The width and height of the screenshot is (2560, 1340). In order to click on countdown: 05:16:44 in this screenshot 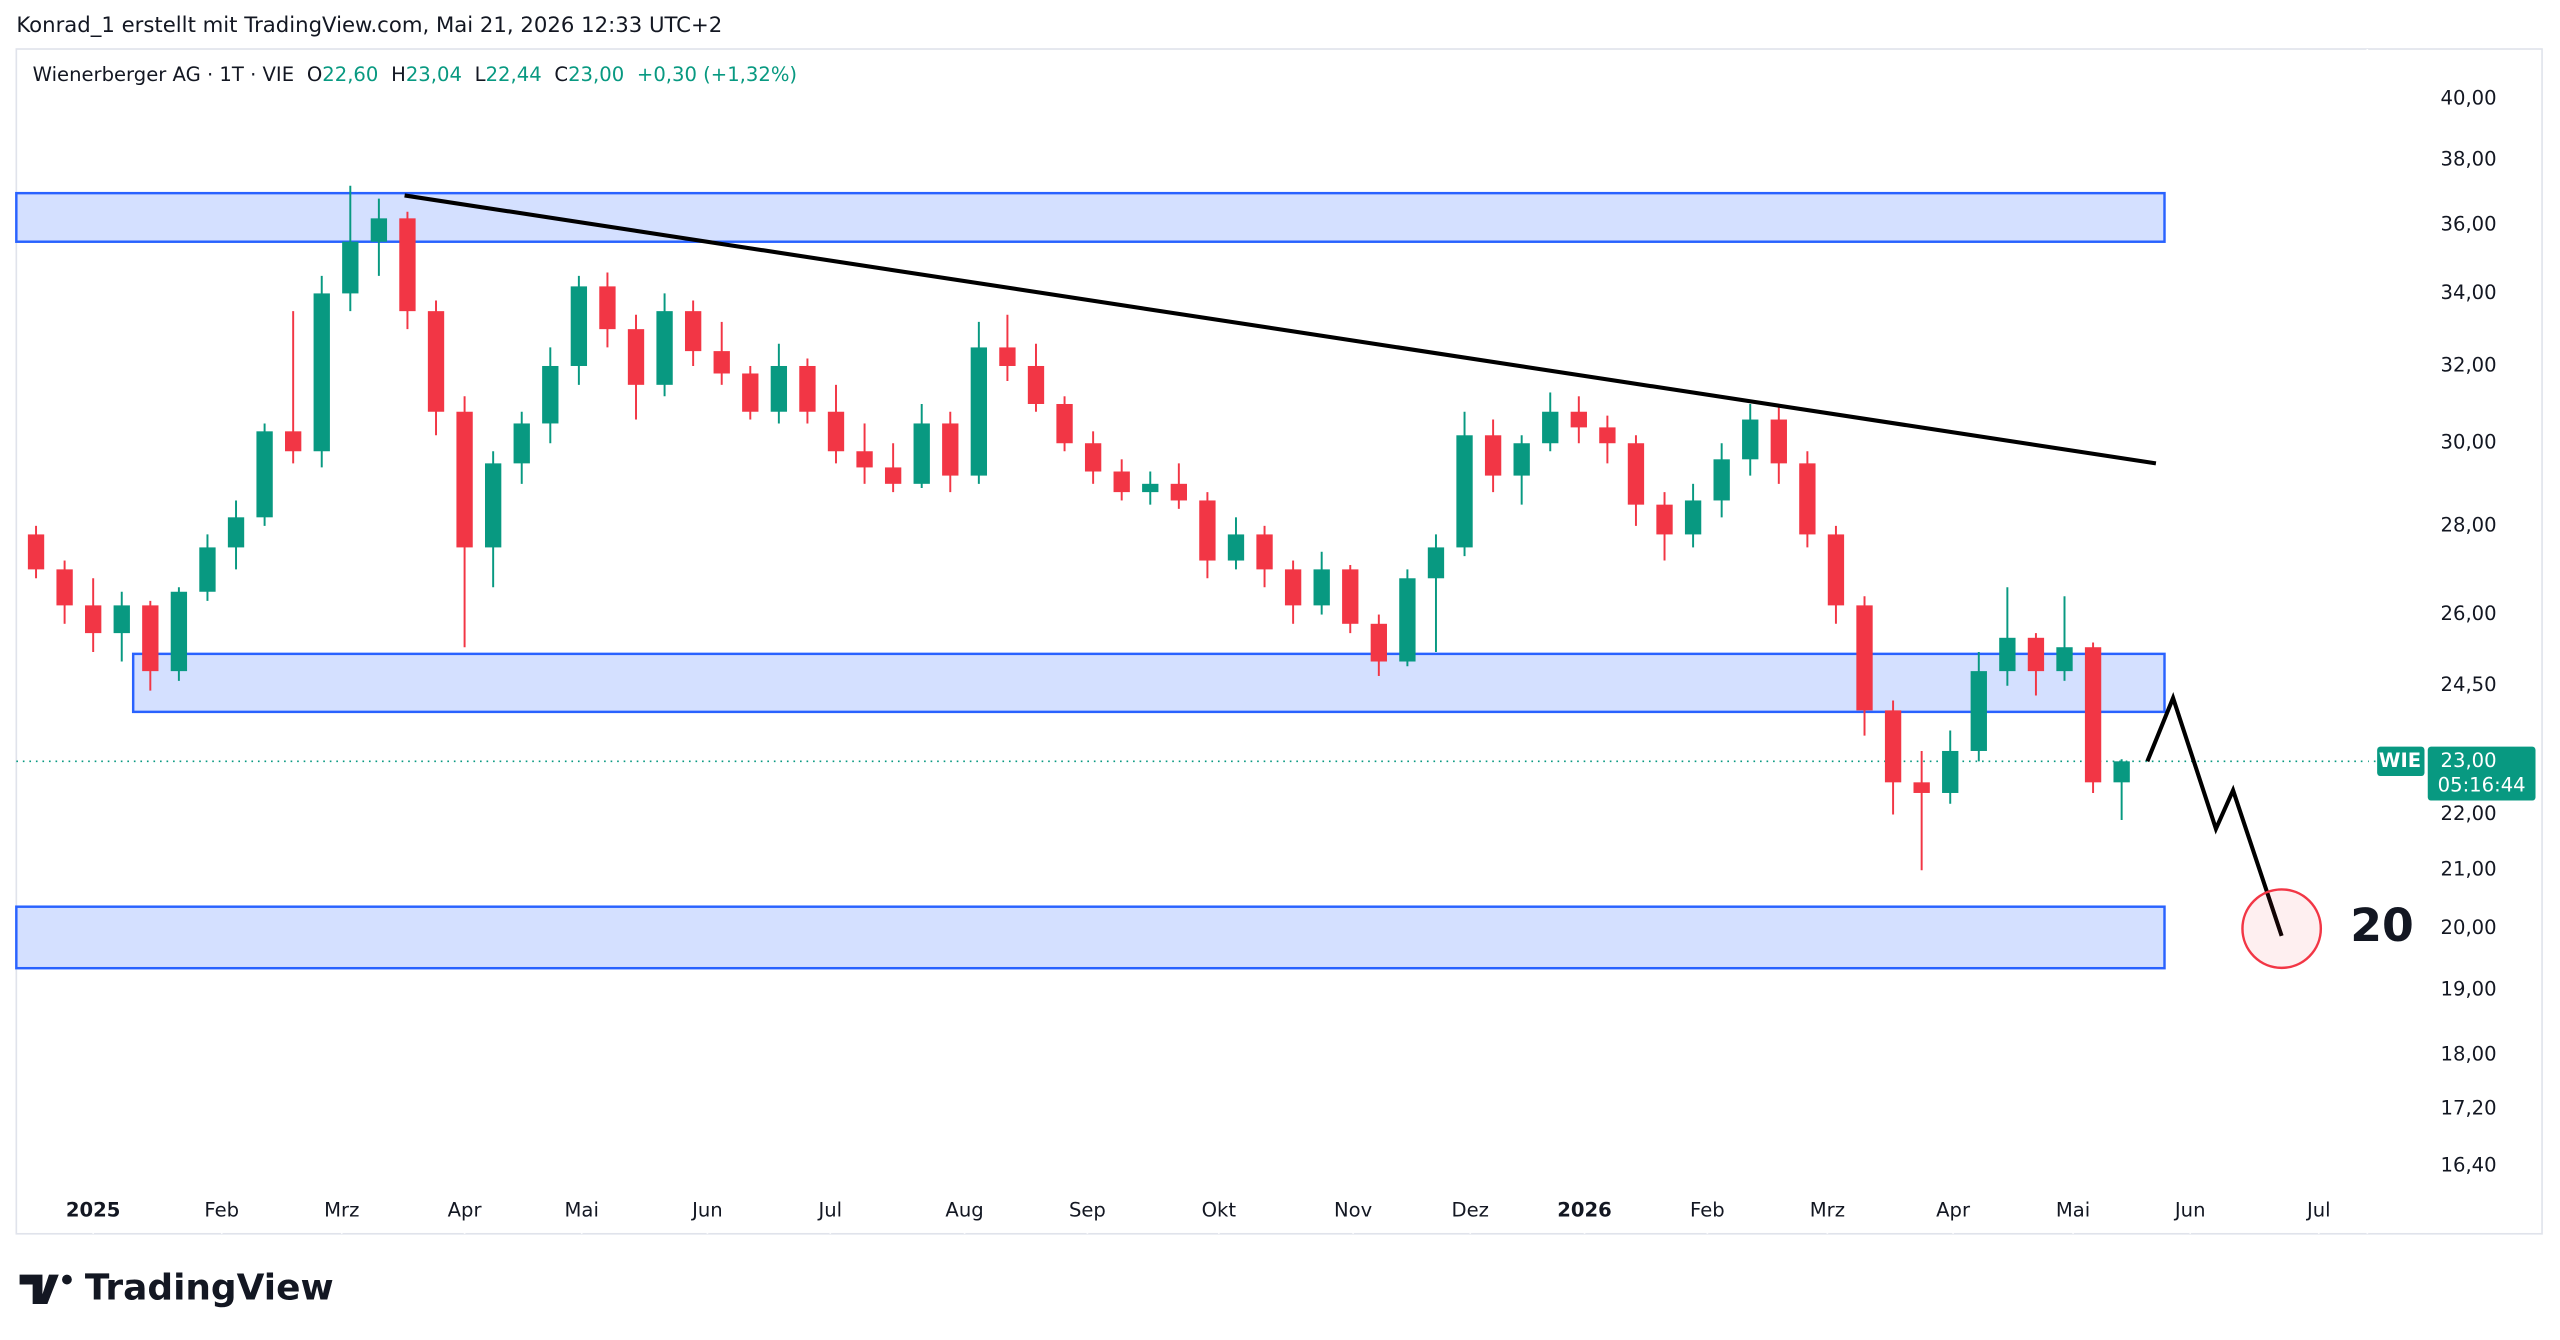, I will do `click(2482, 784)`.